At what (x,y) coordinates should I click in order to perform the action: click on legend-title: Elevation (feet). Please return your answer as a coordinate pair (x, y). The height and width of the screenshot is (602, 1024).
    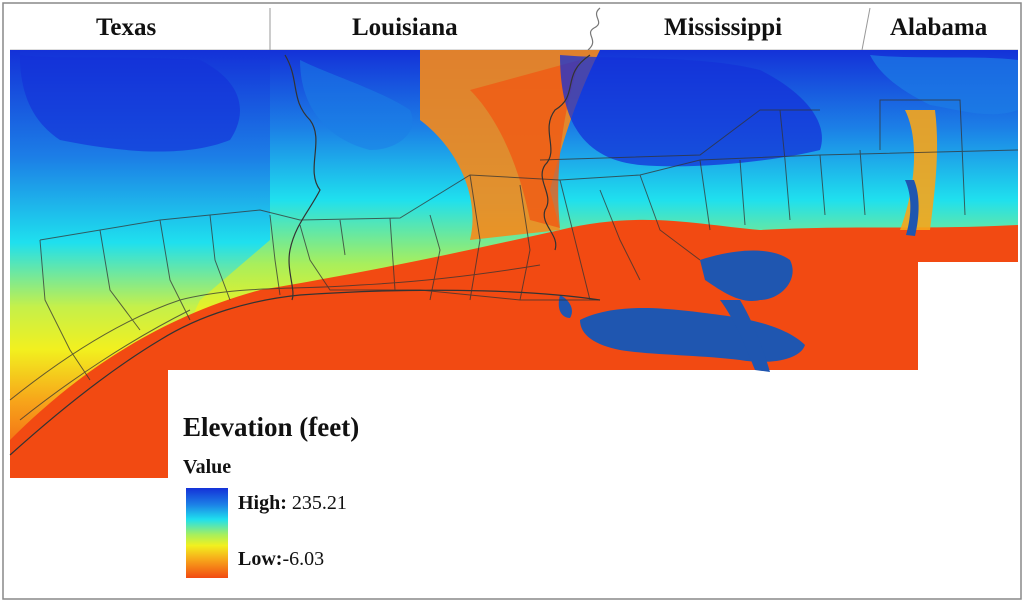
    Looking at the image, I should click on (271, 427).